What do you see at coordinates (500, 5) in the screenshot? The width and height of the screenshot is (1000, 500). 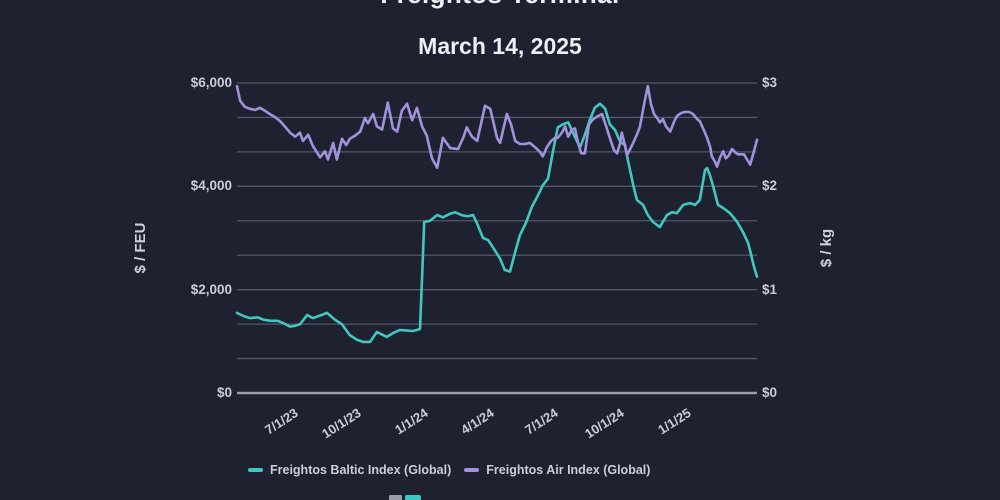 I see `page-title: Freightos Terminal` at bounding box center [500, 5].